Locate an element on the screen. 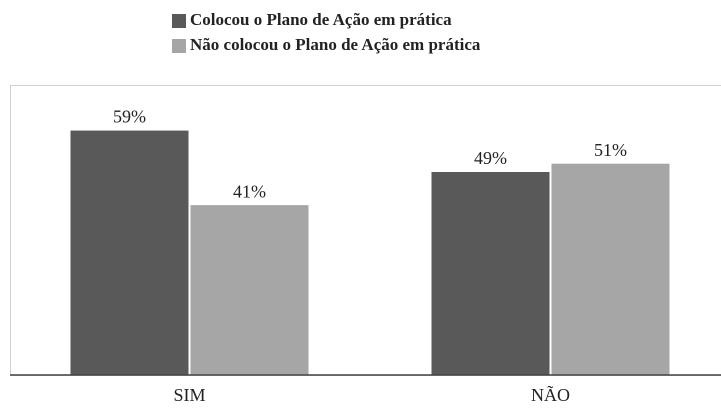  legend-label: Não colocou o Plano de Ação em prática is located at coordinates (335, 44).